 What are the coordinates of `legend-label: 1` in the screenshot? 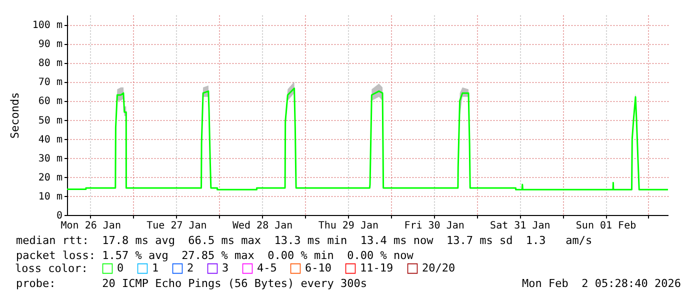 It's located at (155, 268).